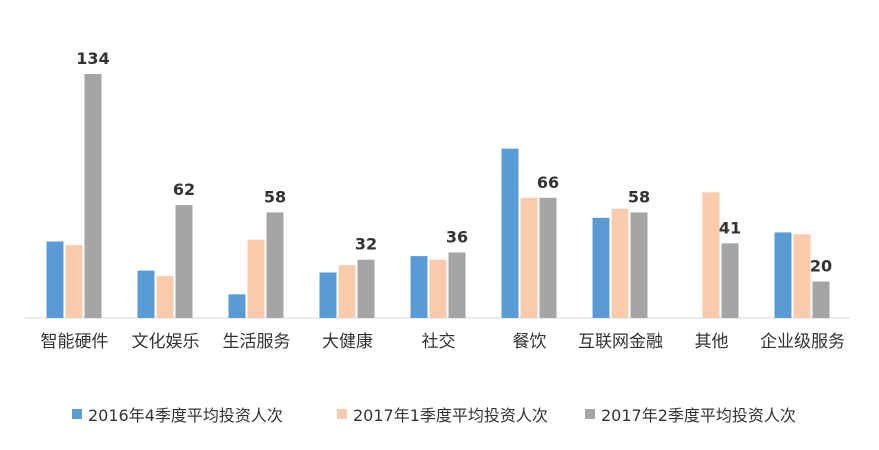 This screenshot has width=879, height=450. Describe the element at coordinates (821, 266) in the screenshot. I see `value-label: 20` at that location.